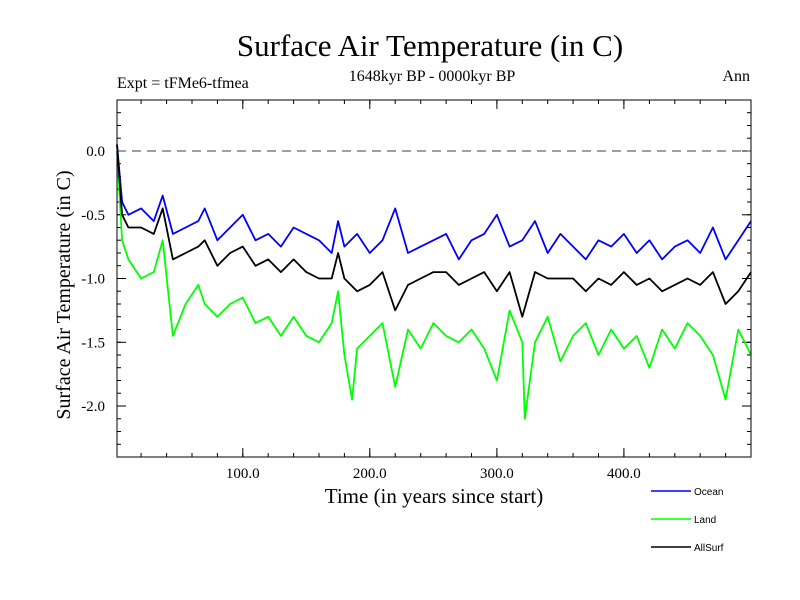 Image resolution: width=800 pixels, height=600 pixels. I want to click on y-tick-label: -1.5, so click(93, 343).